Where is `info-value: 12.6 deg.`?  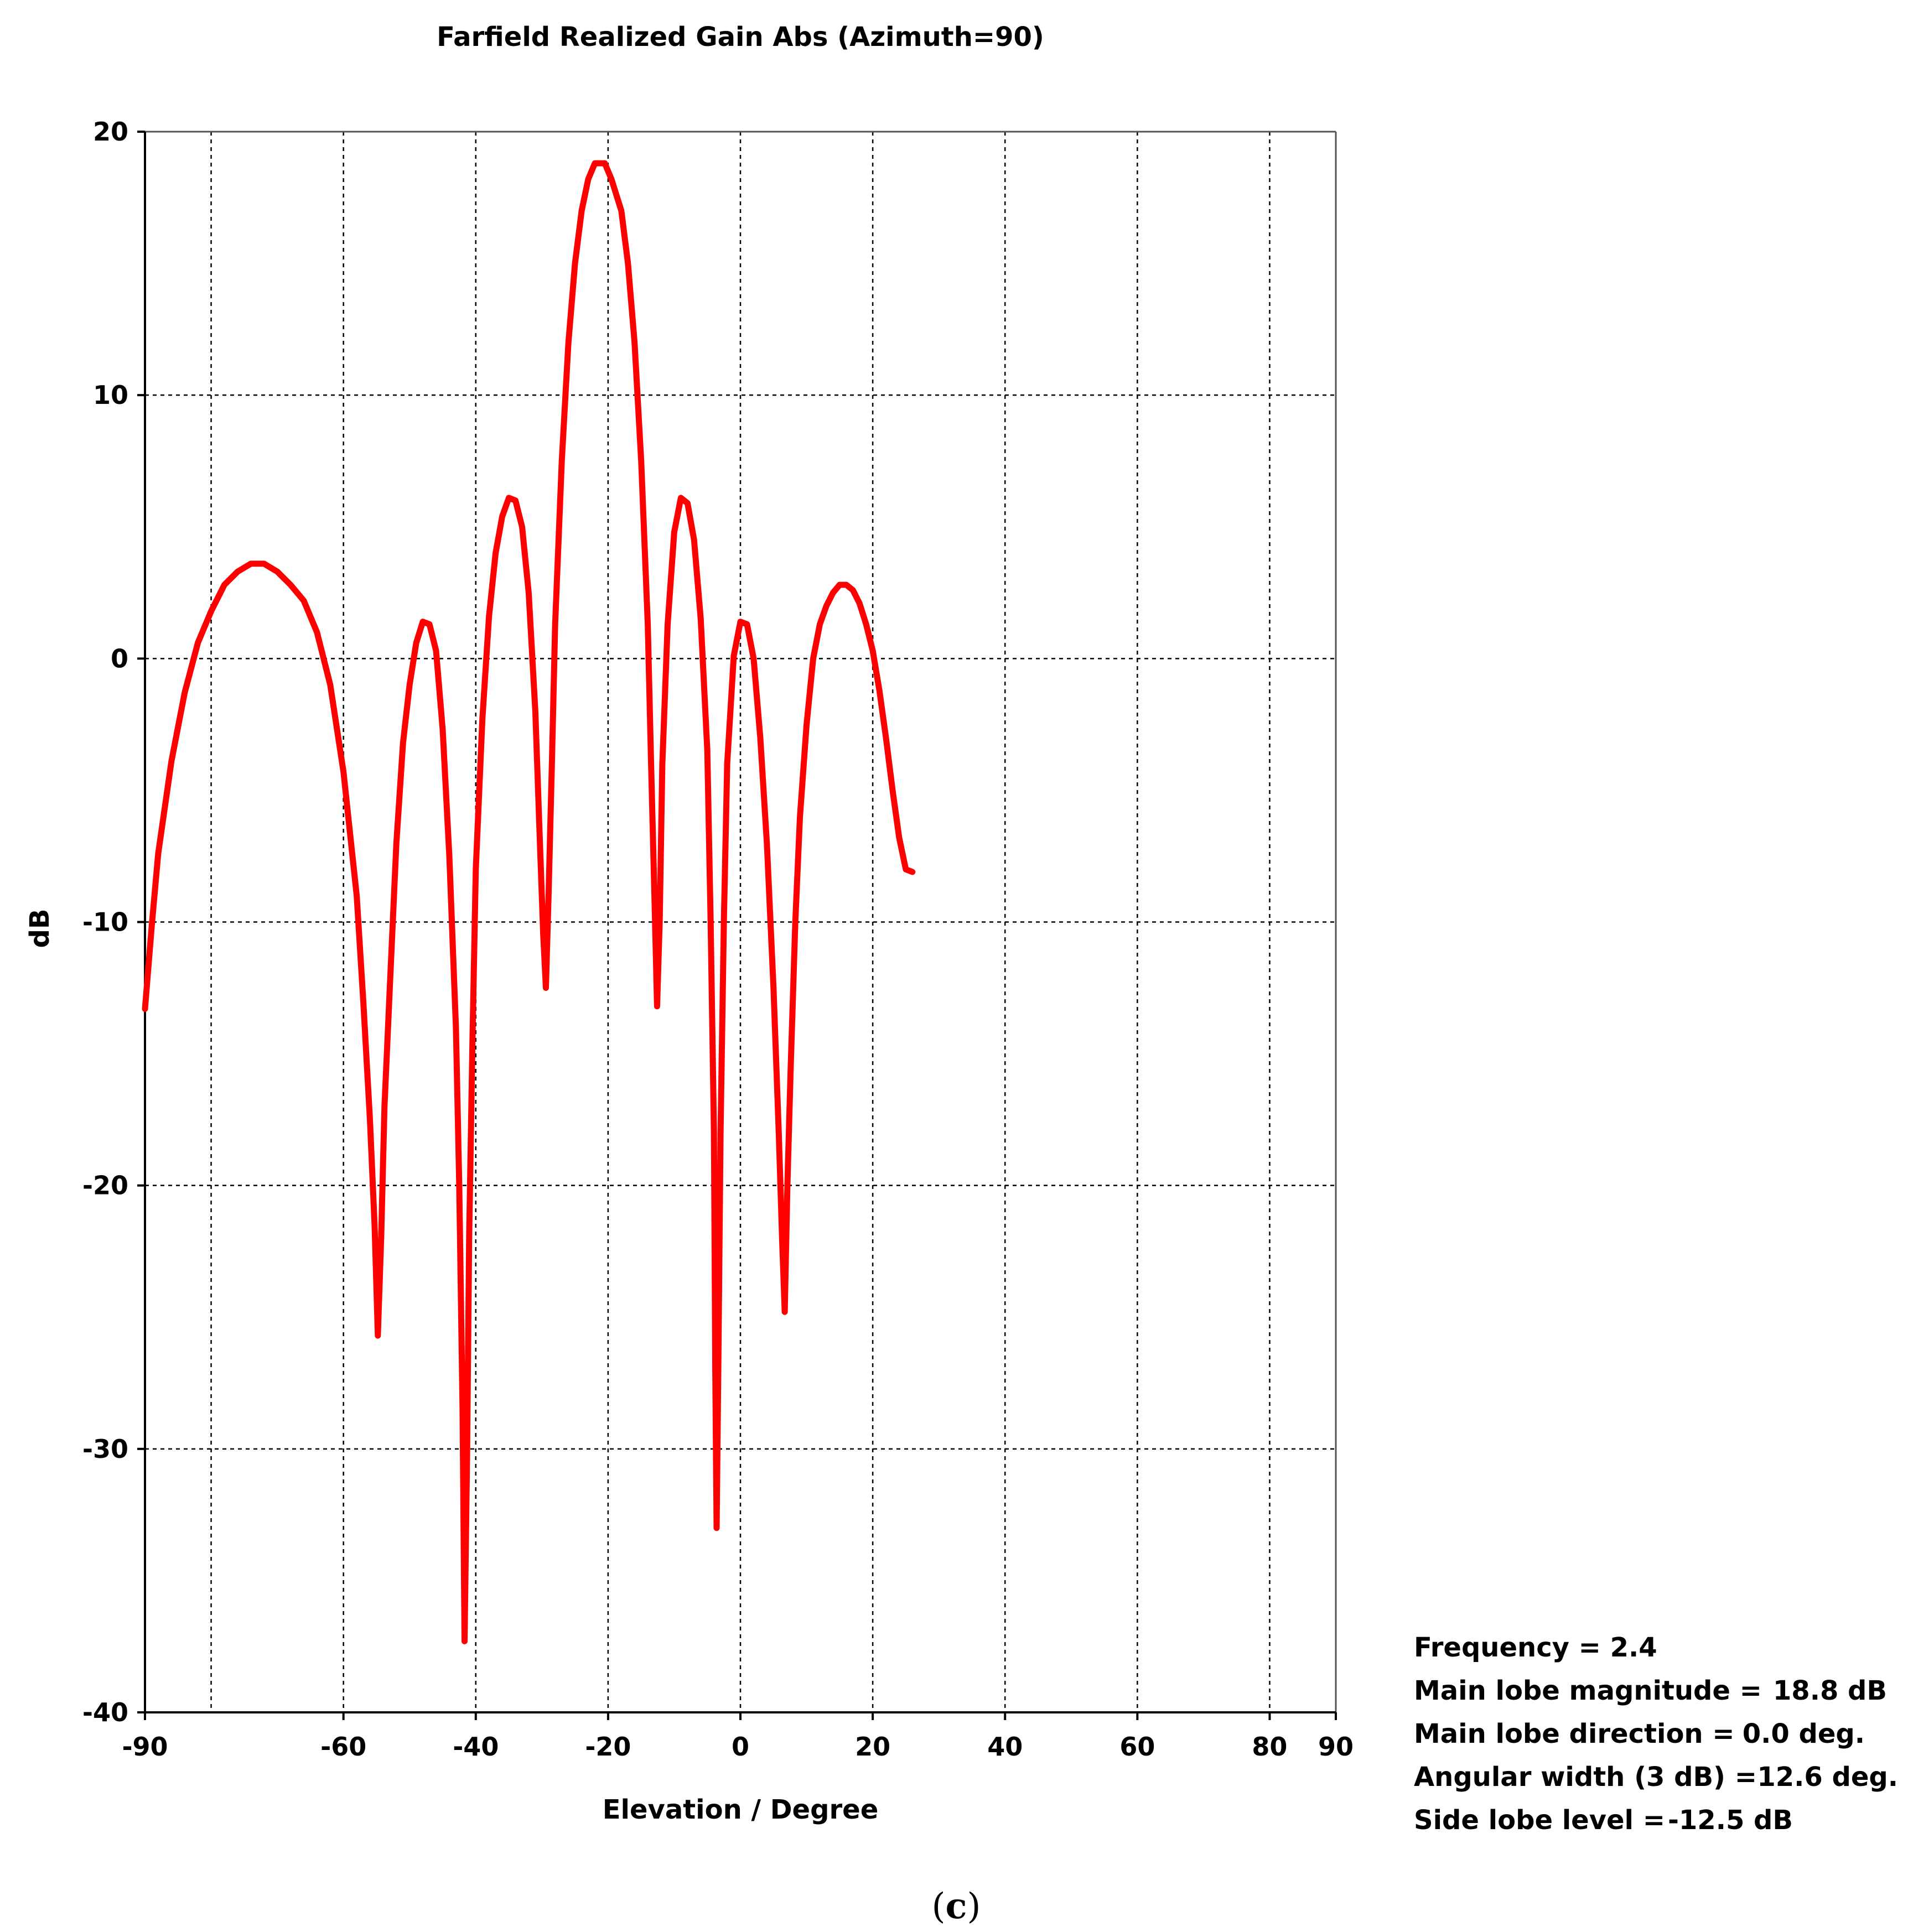
info-value: 12.6 deg. is located at coordinates (1828, 1777).